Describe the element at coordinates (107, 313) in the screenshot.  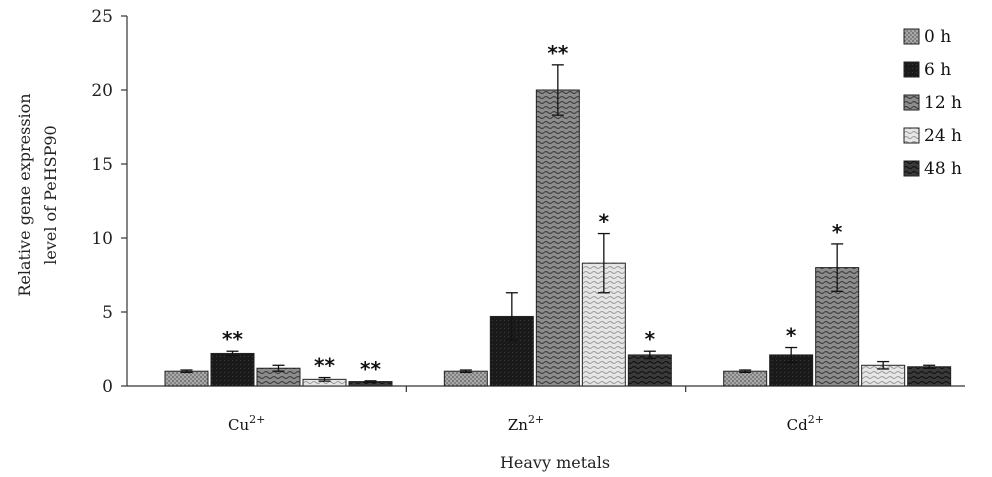
I see `y-tick-label: 5` at that location.